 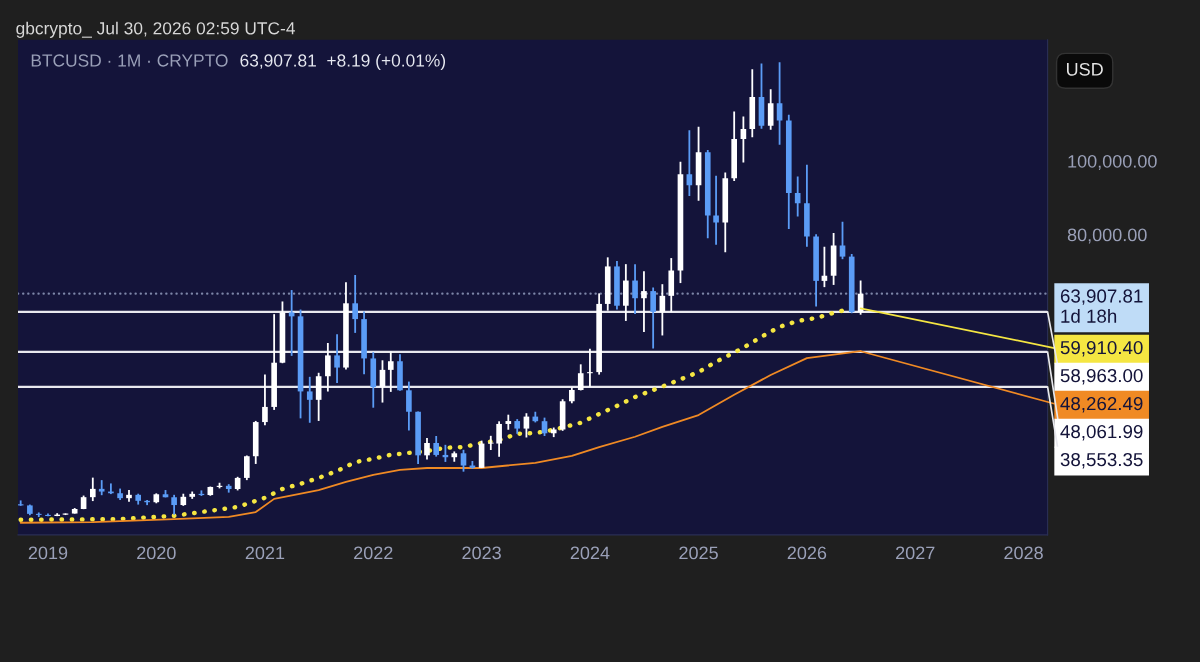 What do you see at coordinates (1101, 306) in the screenshot?
I see `ref-line-label: 63,907.81 1d 18h` at bounding box center [1101, 306].